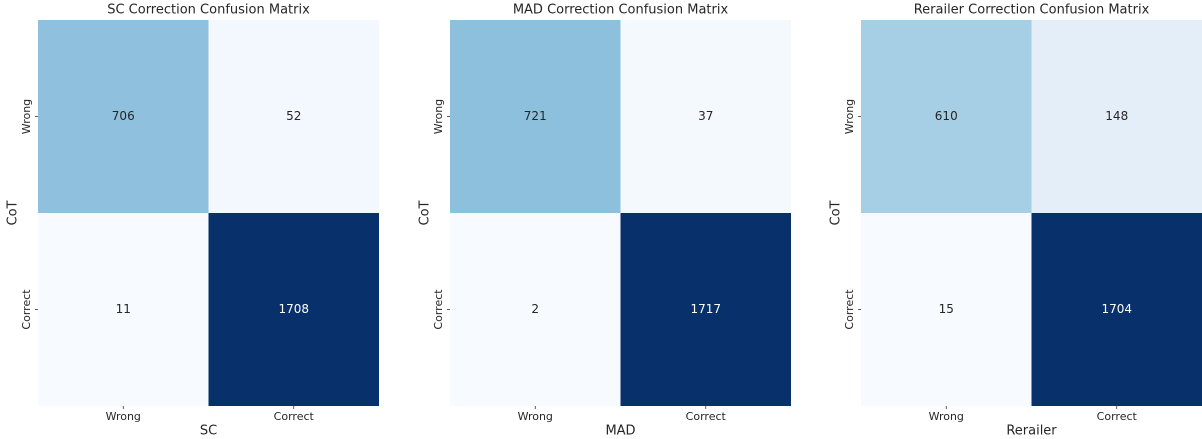 This screenshot has height=439, width=1202. I want to click on chart-title: SC Correction Confusion Matrix, so click(208, 10).